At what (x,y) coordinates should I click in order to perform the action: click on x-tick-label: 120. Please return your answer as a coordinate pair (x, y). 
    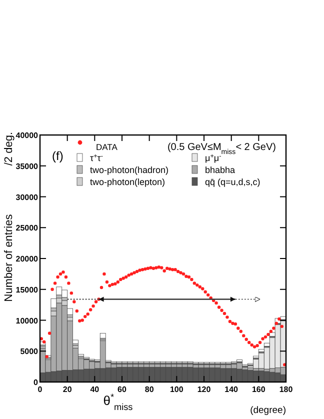
    Looking at the image, I should click on (204, 389).